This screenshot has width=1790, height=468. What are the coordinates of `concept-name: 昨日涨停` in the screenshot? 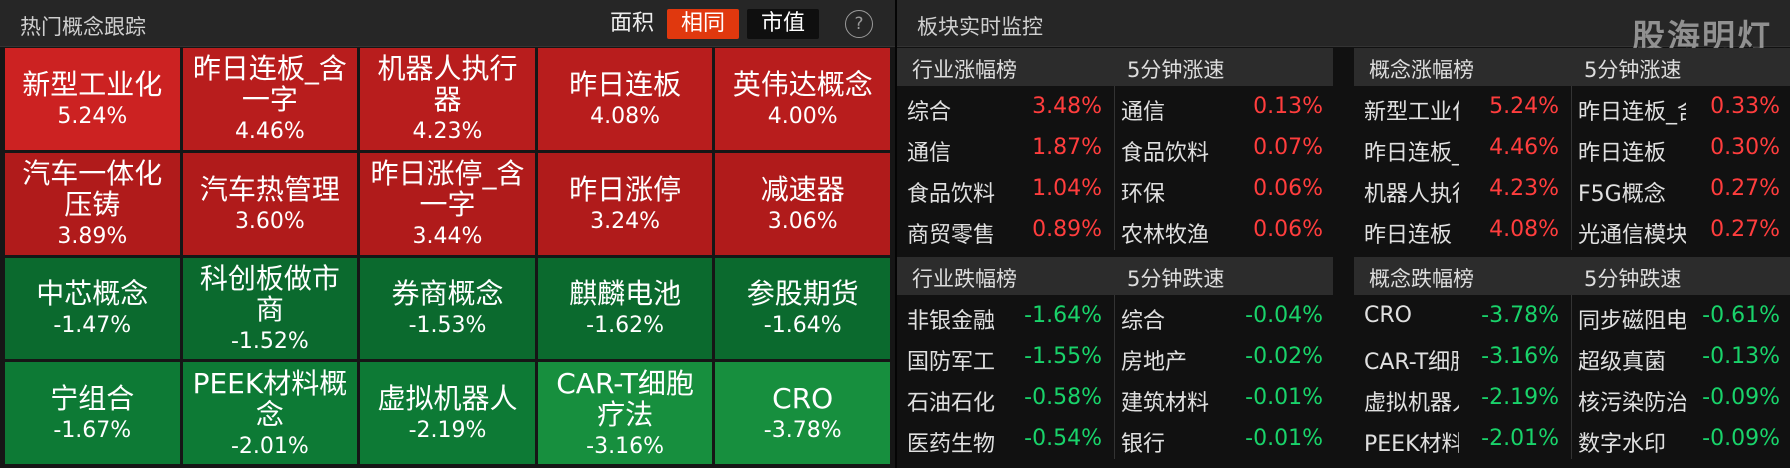 It's located at (625, 189).